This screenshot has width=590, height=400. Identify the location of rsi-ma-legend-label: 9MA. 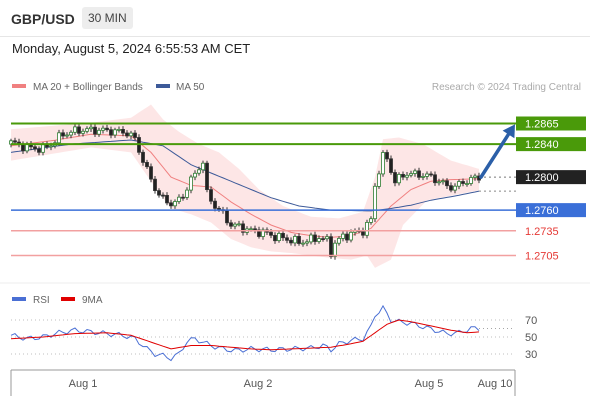
(92, 300).